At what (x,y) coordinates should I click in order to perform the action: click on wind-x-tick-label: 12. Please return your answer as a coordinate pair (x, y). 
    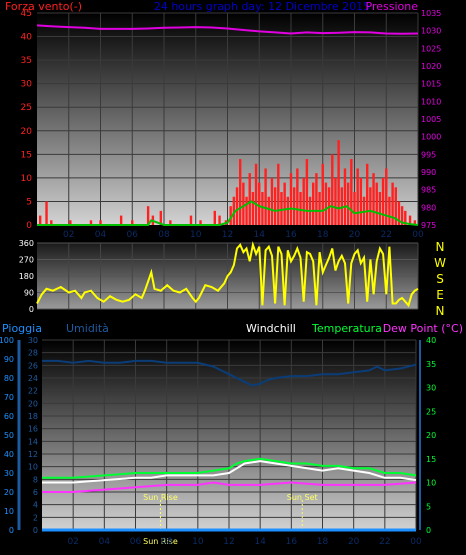
    Looking at the image, I should click on (227, 235).